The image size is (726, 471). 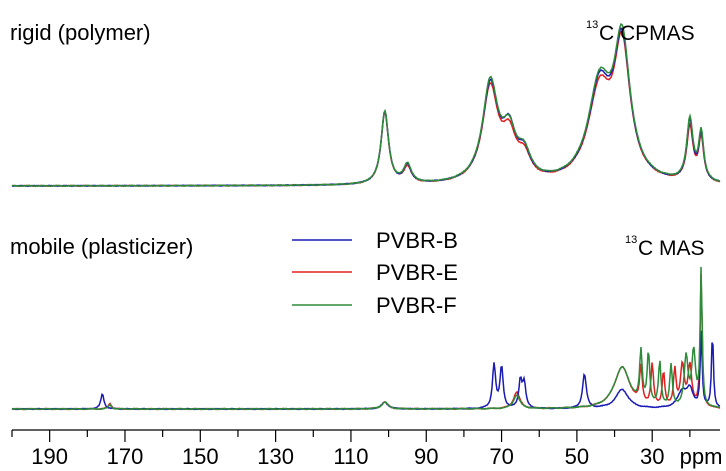 I want to click on x-axis-ticks, so click(x=351, y=436).